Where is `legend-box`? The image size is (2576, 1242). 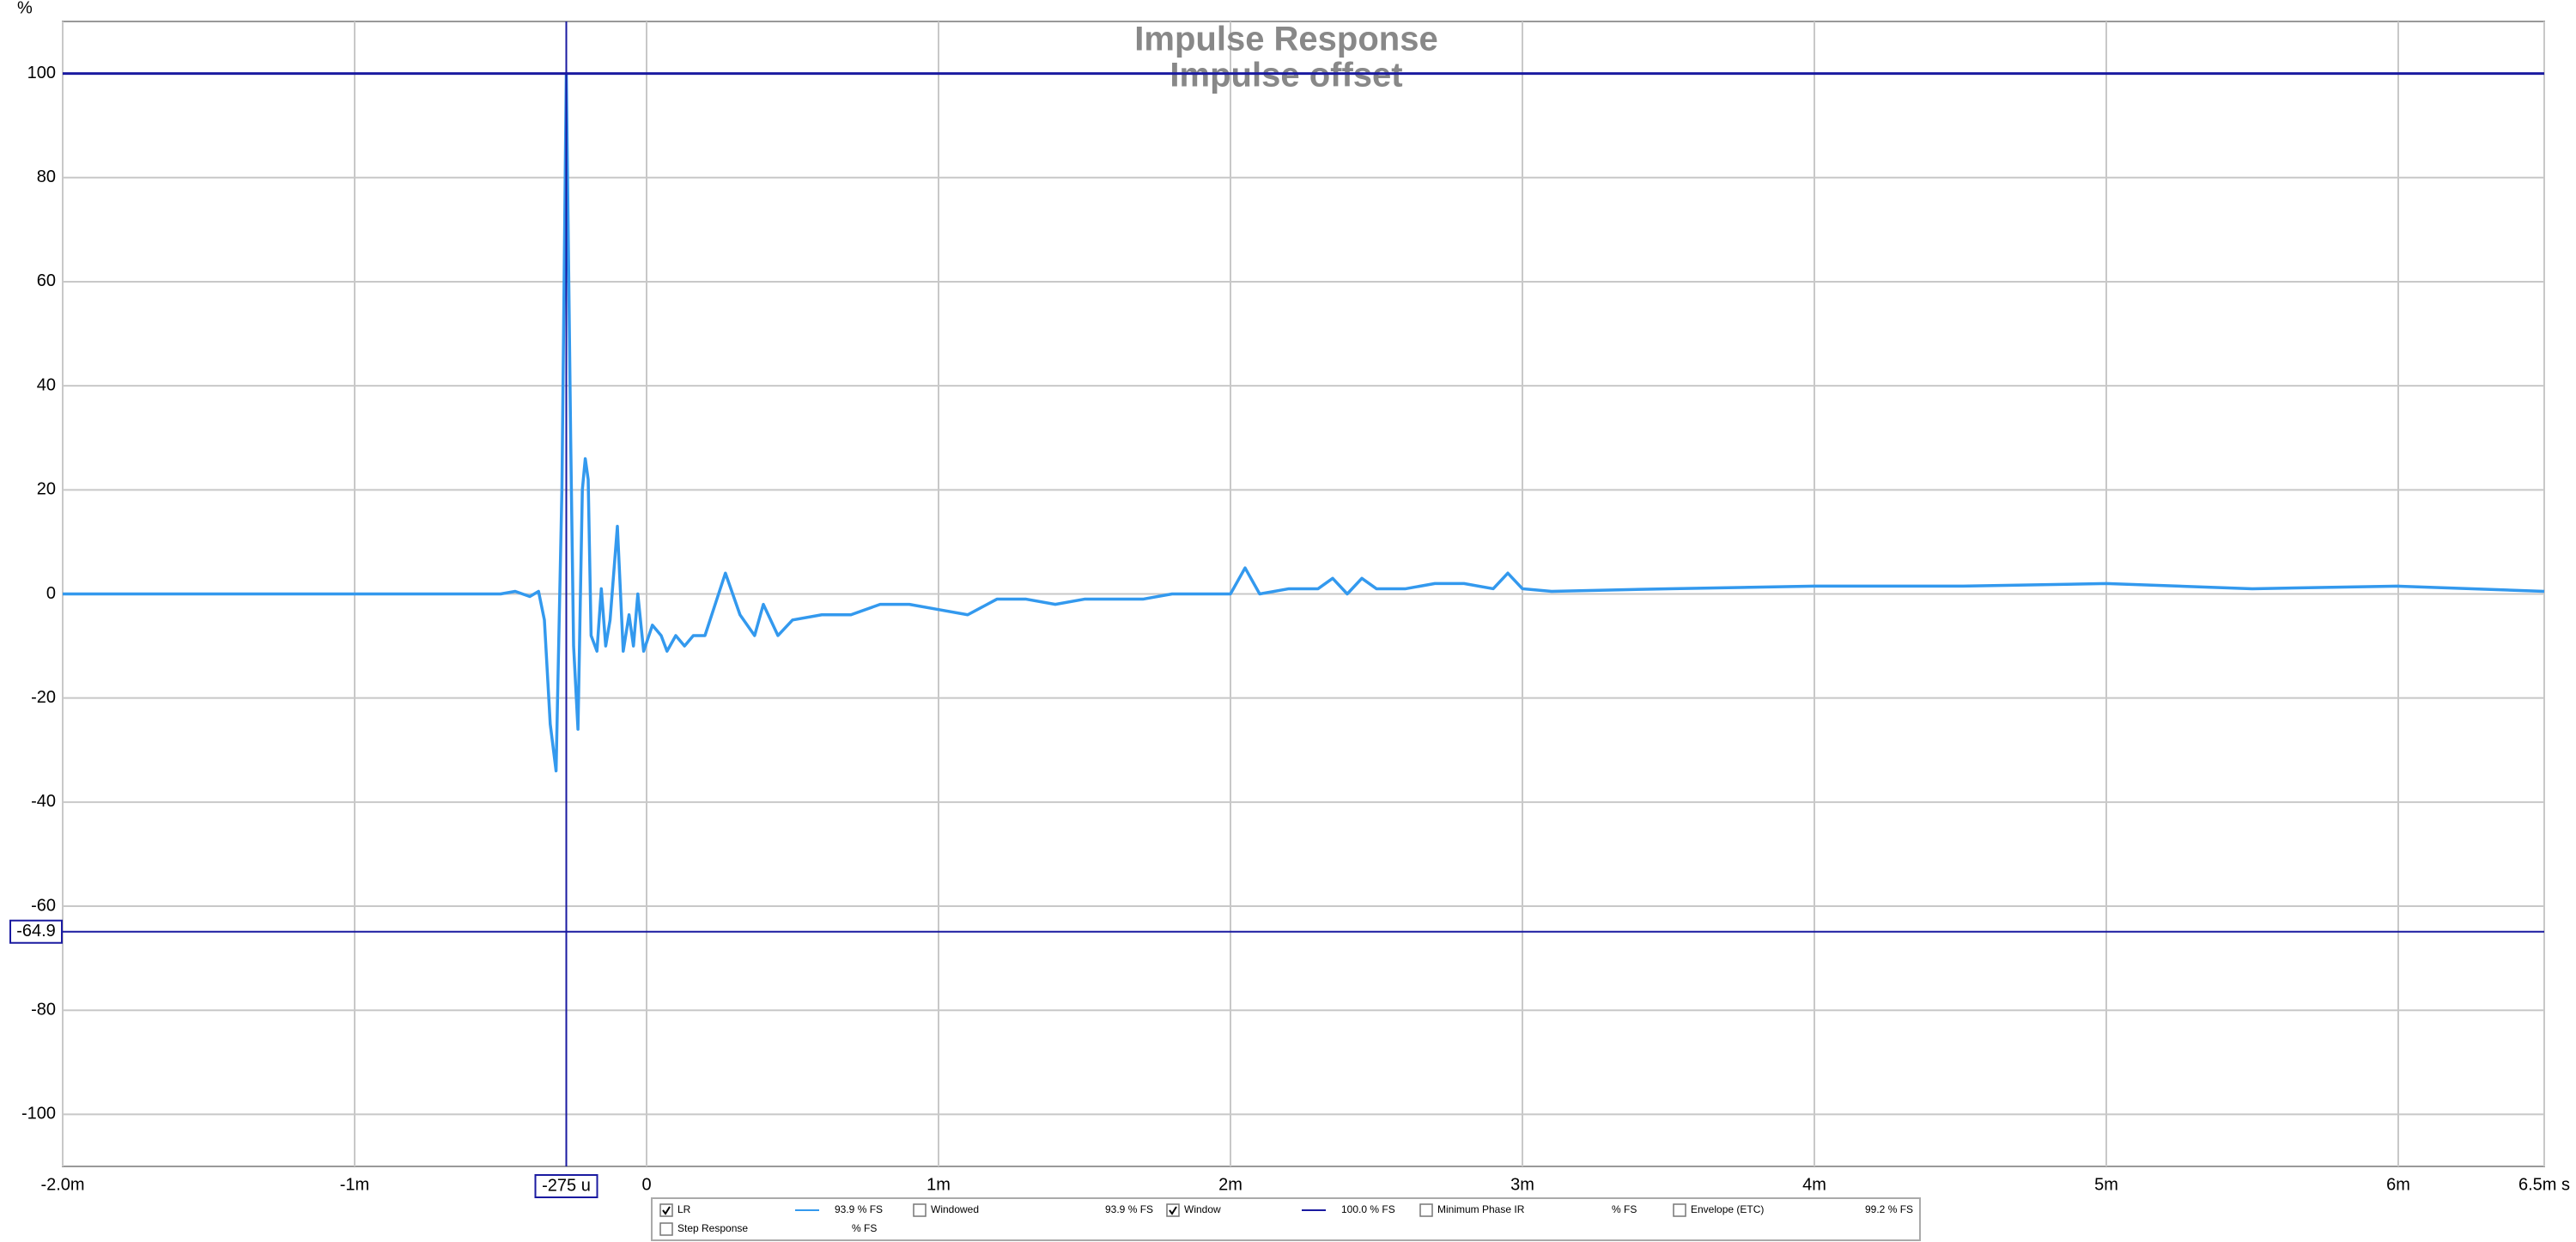
legend-box is located at coordinates (1286, 1219).